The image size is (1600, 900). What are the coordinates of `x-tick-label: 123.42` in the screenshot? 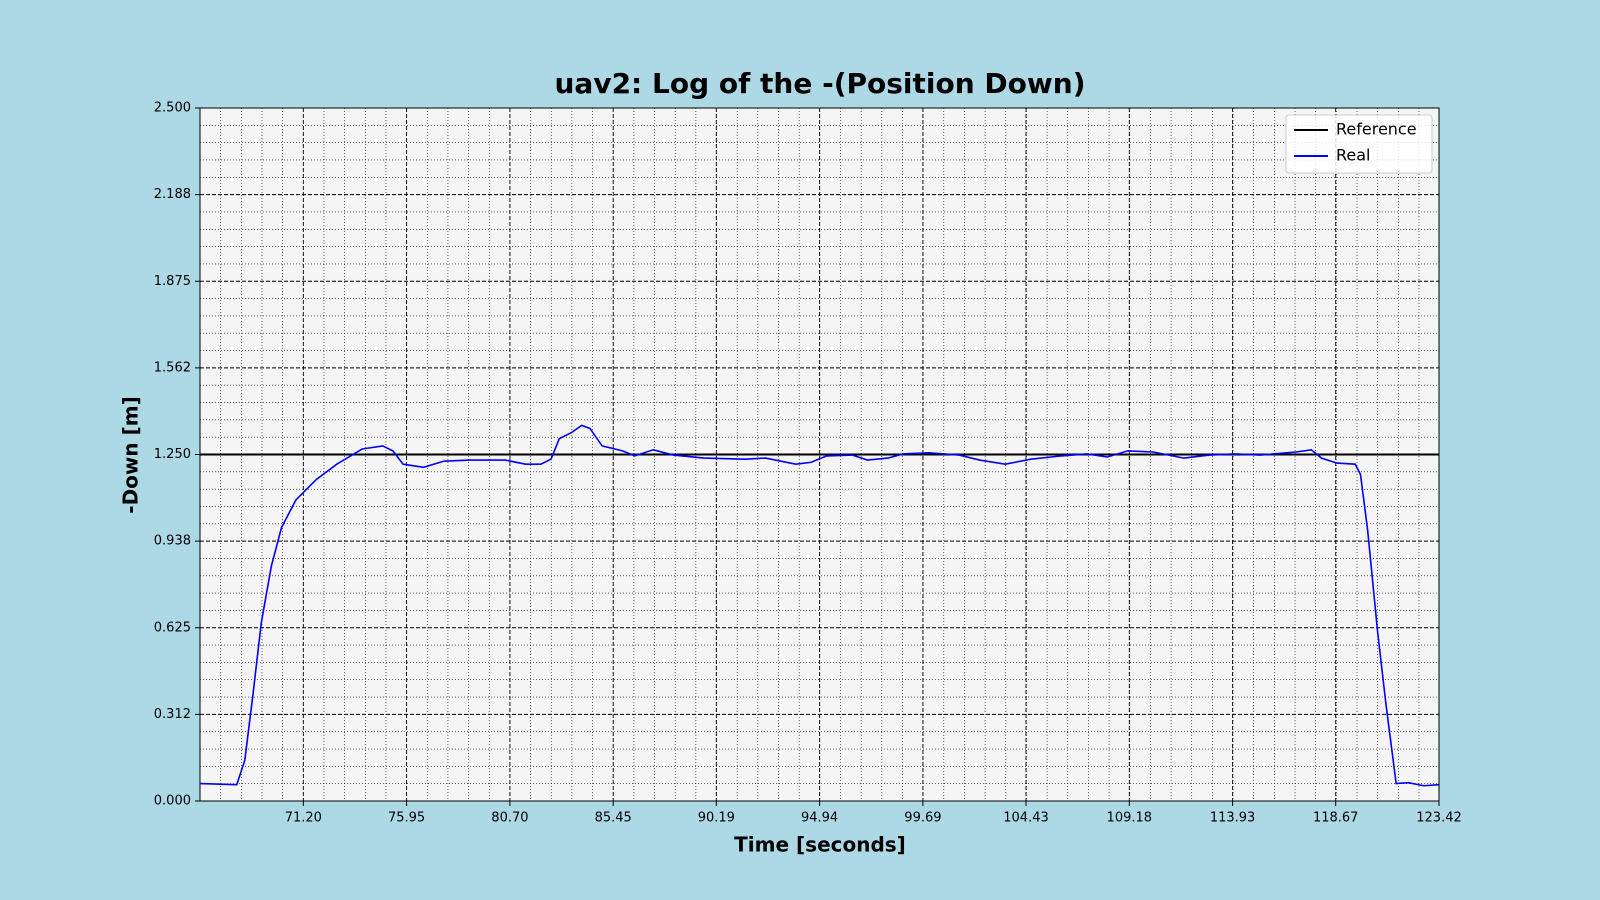 It's located at (1439, 818).